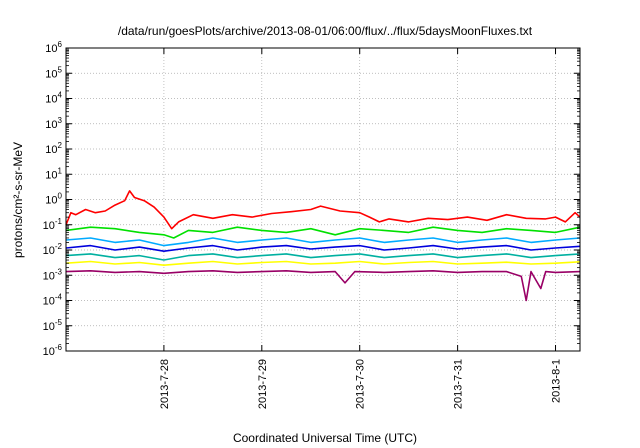  What do you see at coordinates (53, 325) in the screenshot?
I see `y-tick-label: 10⁻⁵` at bounding box center [53, 325].